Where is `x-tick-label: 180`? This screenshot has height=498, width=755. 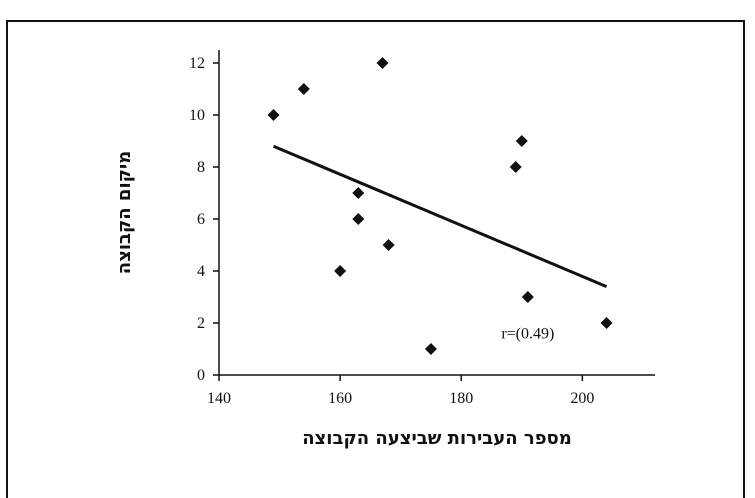
x-tick-label: 180 is located at coordinates (461, 398).